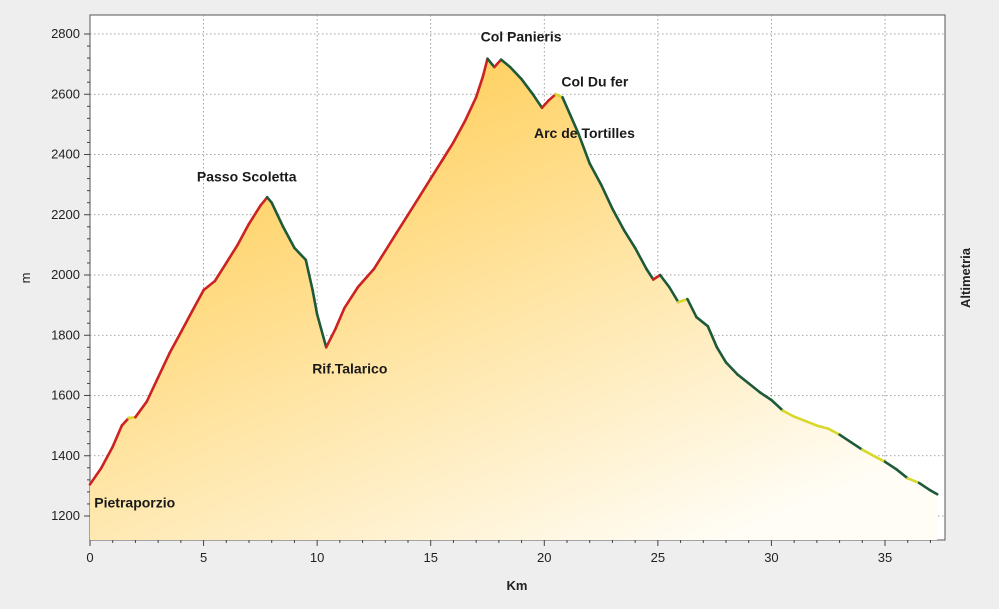 Image resolution: width=999 pixels, height=609 pixels. What do you see at coordinates (65, 93) in the screenshot?
I see `y-tick-label: 2600` at bounding box center [65, 93].